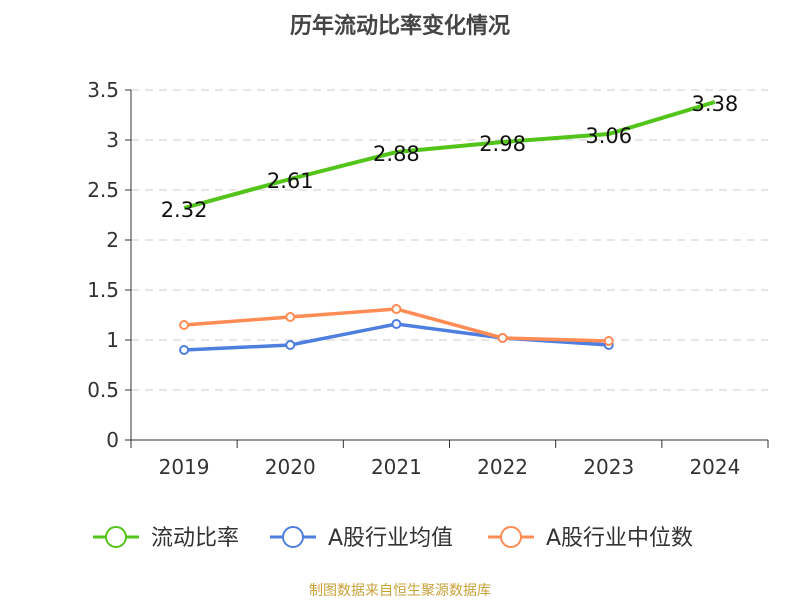 Image resolution: width=800 pixels, height=600 pixels. Describe the element at coordinates (400, 591) in the screenshot. I see `source-note: 制图数据来自恒生聚源数据库` at that location.